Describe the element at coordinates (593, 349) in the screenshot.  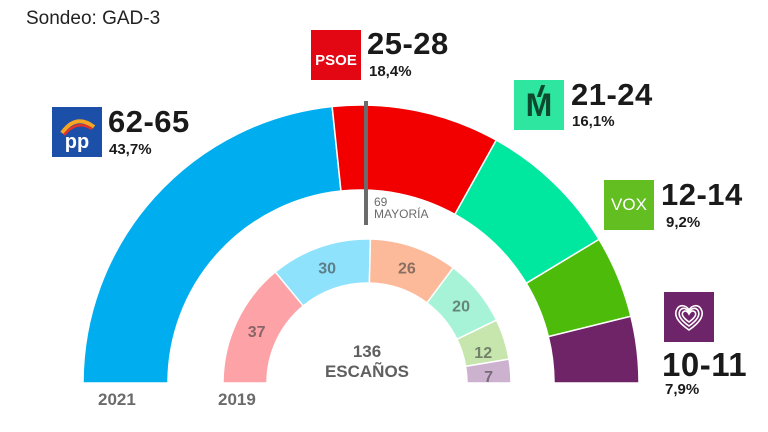
I see `segment-2021-unidas-podemos` at that location.